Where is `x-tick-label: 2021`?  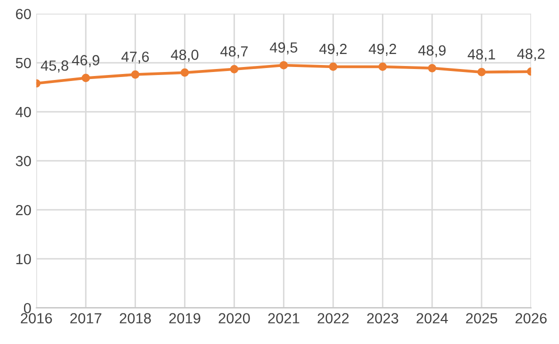
x-tick-label: 2021 is located at coordinates (284, 318).